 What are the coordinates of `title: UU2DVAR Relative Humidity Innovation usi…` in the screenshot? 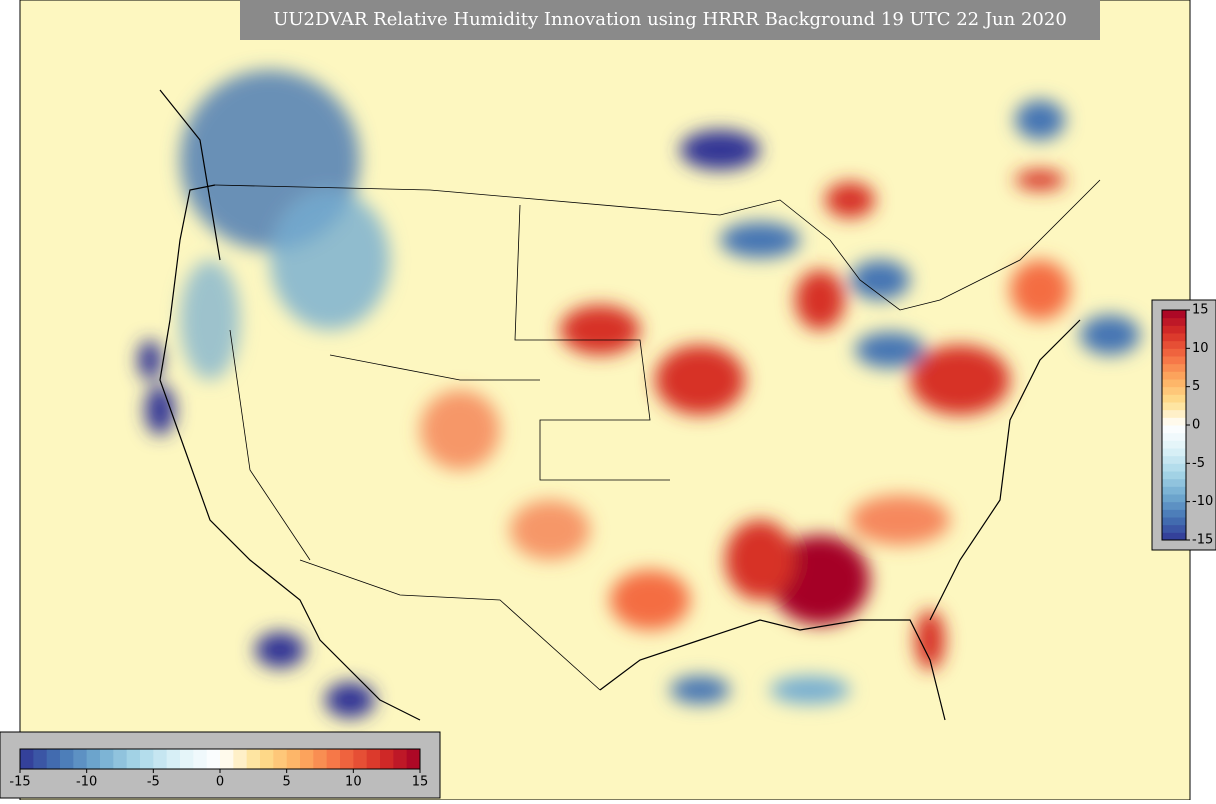 It's located at (670, 19).